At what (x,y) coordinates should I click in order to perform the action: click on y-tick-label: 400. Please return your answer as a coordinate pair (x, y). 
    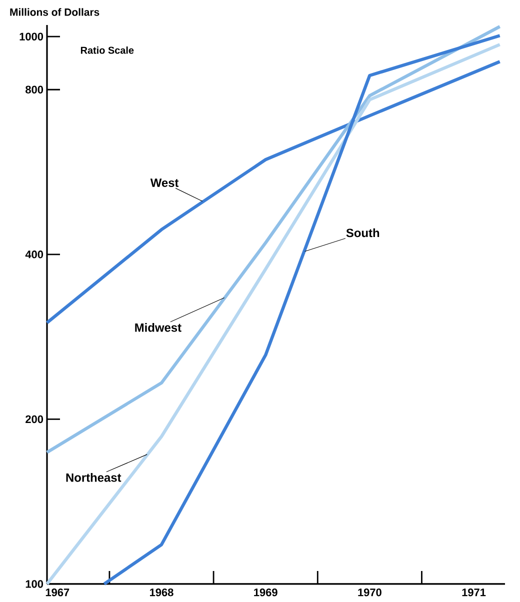
    Looking at the image, I should click on (34, 254).